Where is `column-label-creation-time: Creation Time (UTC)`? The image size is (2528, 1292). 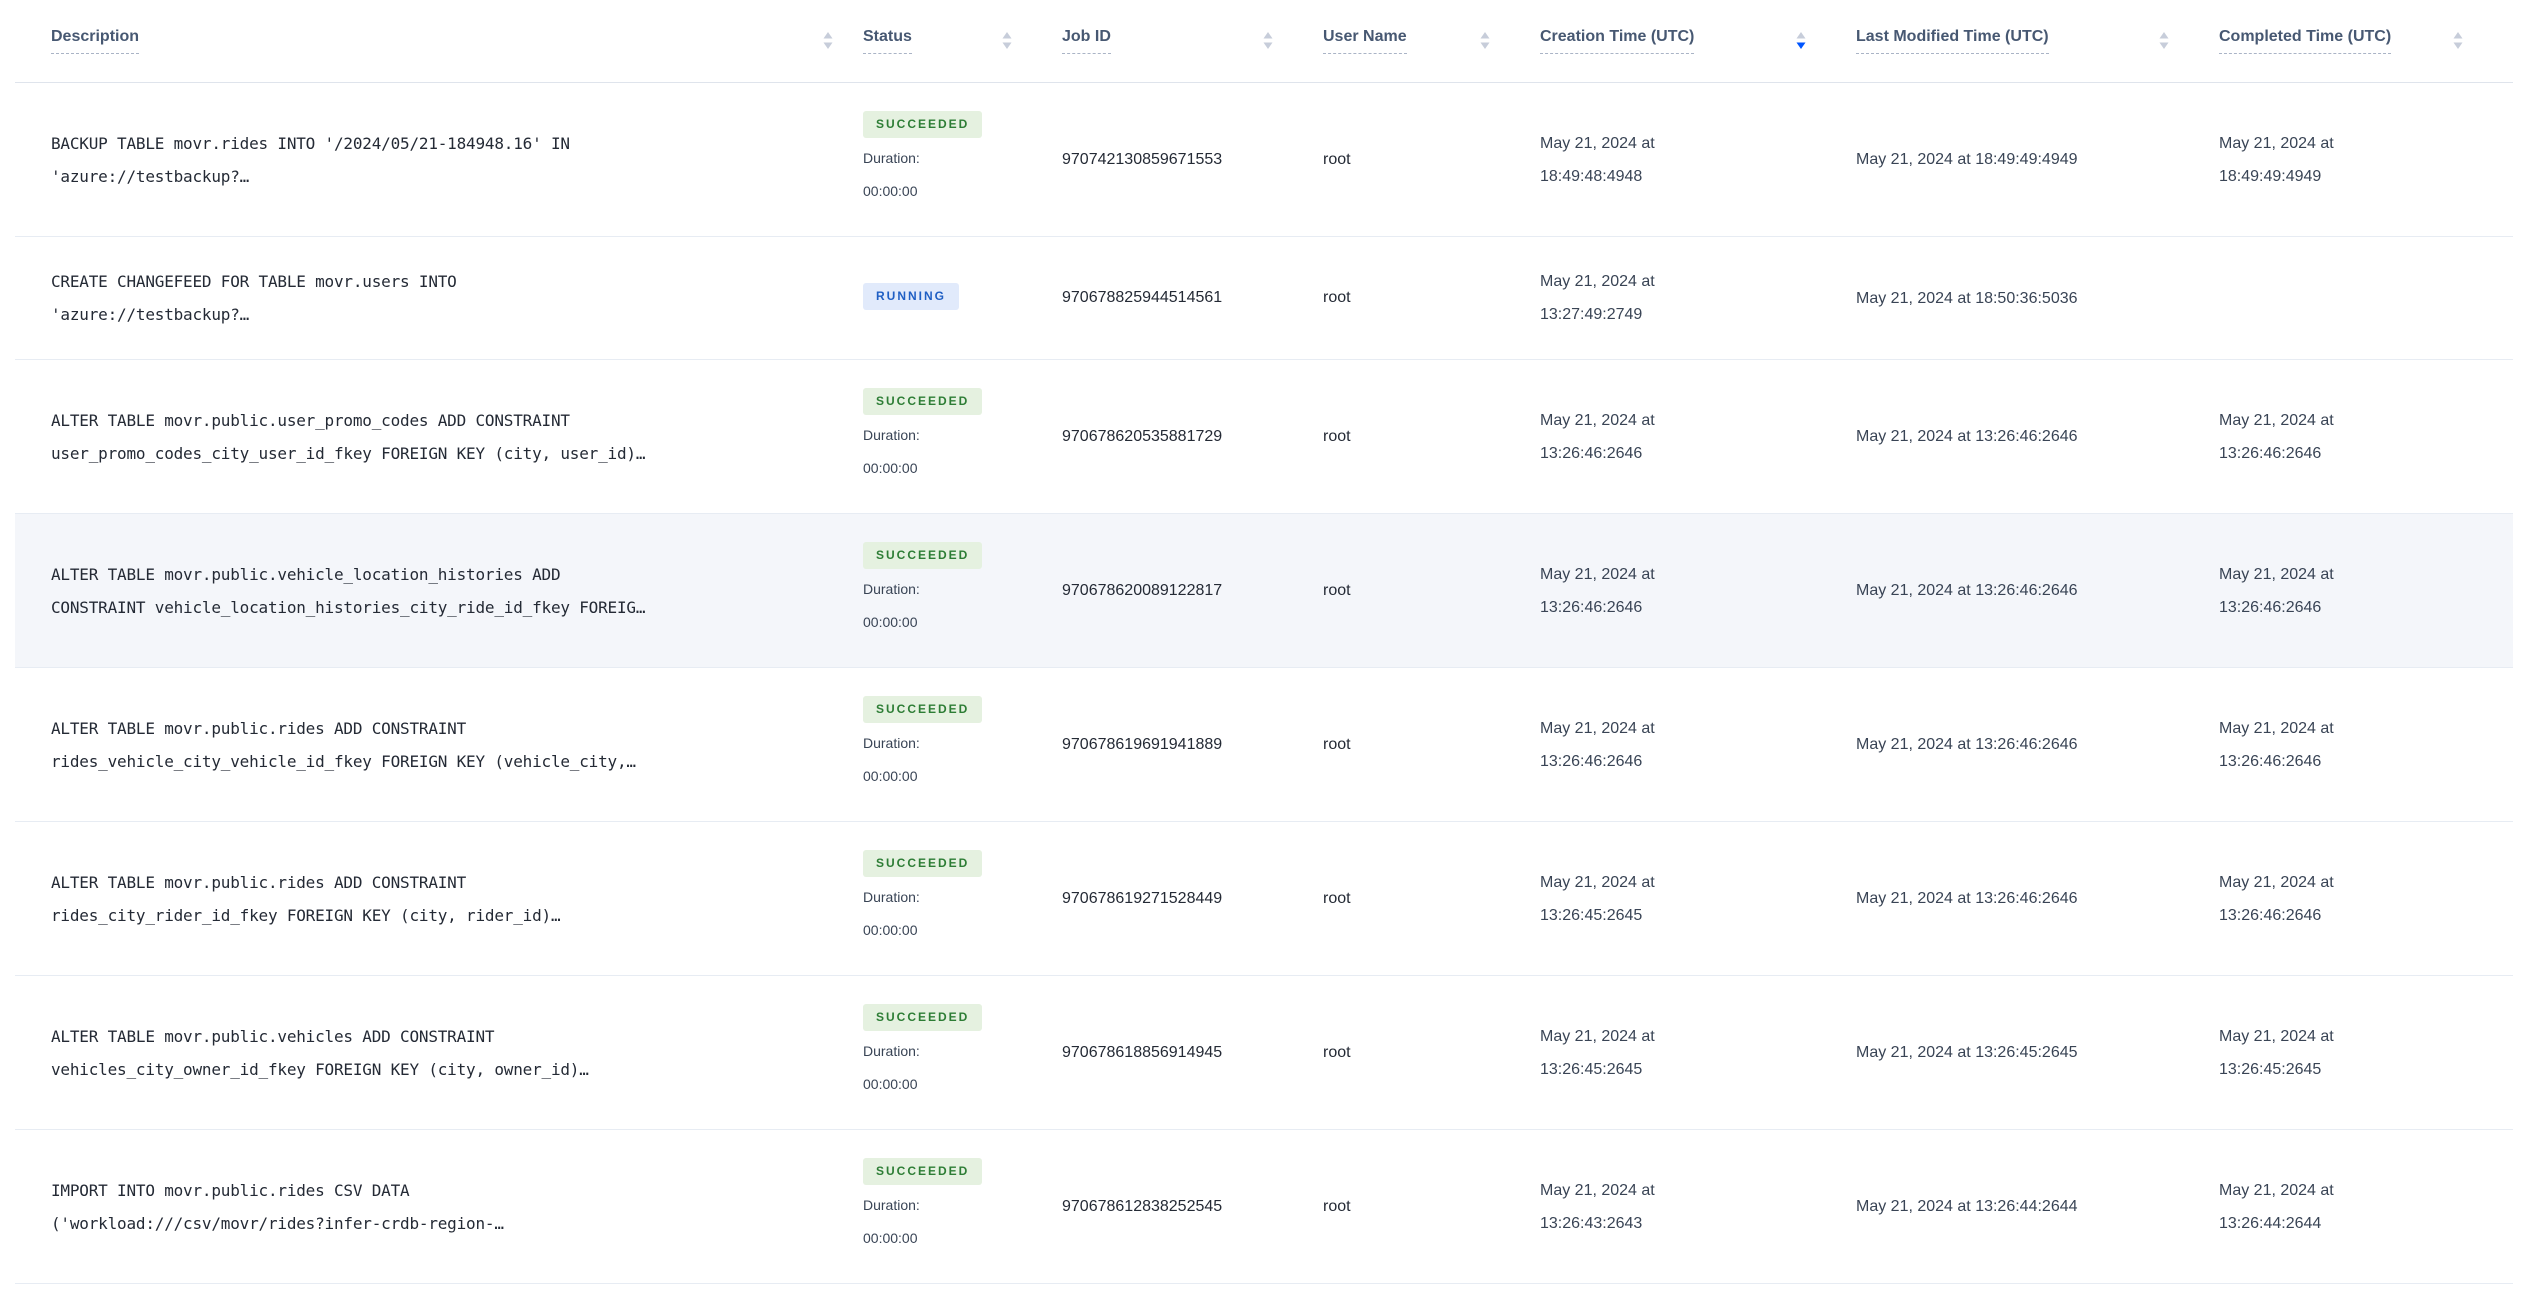 column-label-creation-time: Creation Time (UTC) is located at coordinates (1617, 41).